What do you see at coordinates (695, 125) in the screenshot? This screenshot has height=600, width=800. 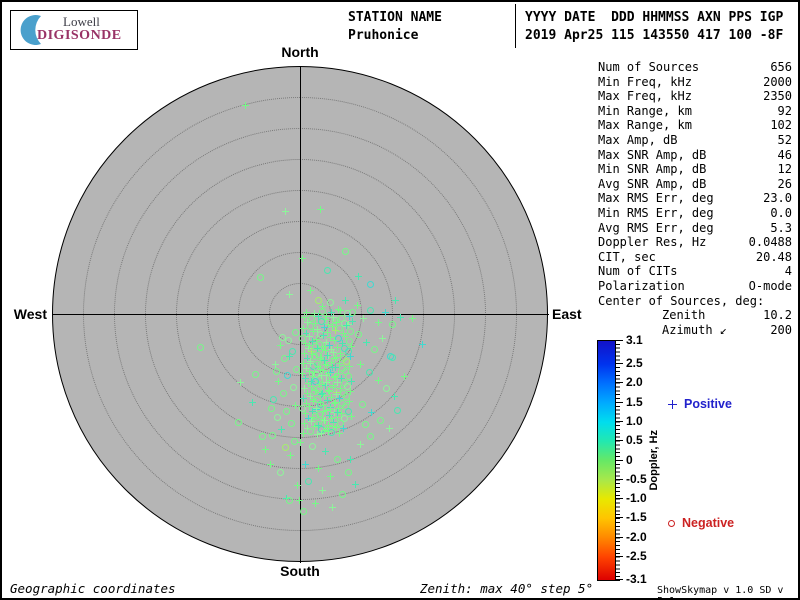 I see `stat-row: Max Range, km 102` at bounding box center [695, 125].